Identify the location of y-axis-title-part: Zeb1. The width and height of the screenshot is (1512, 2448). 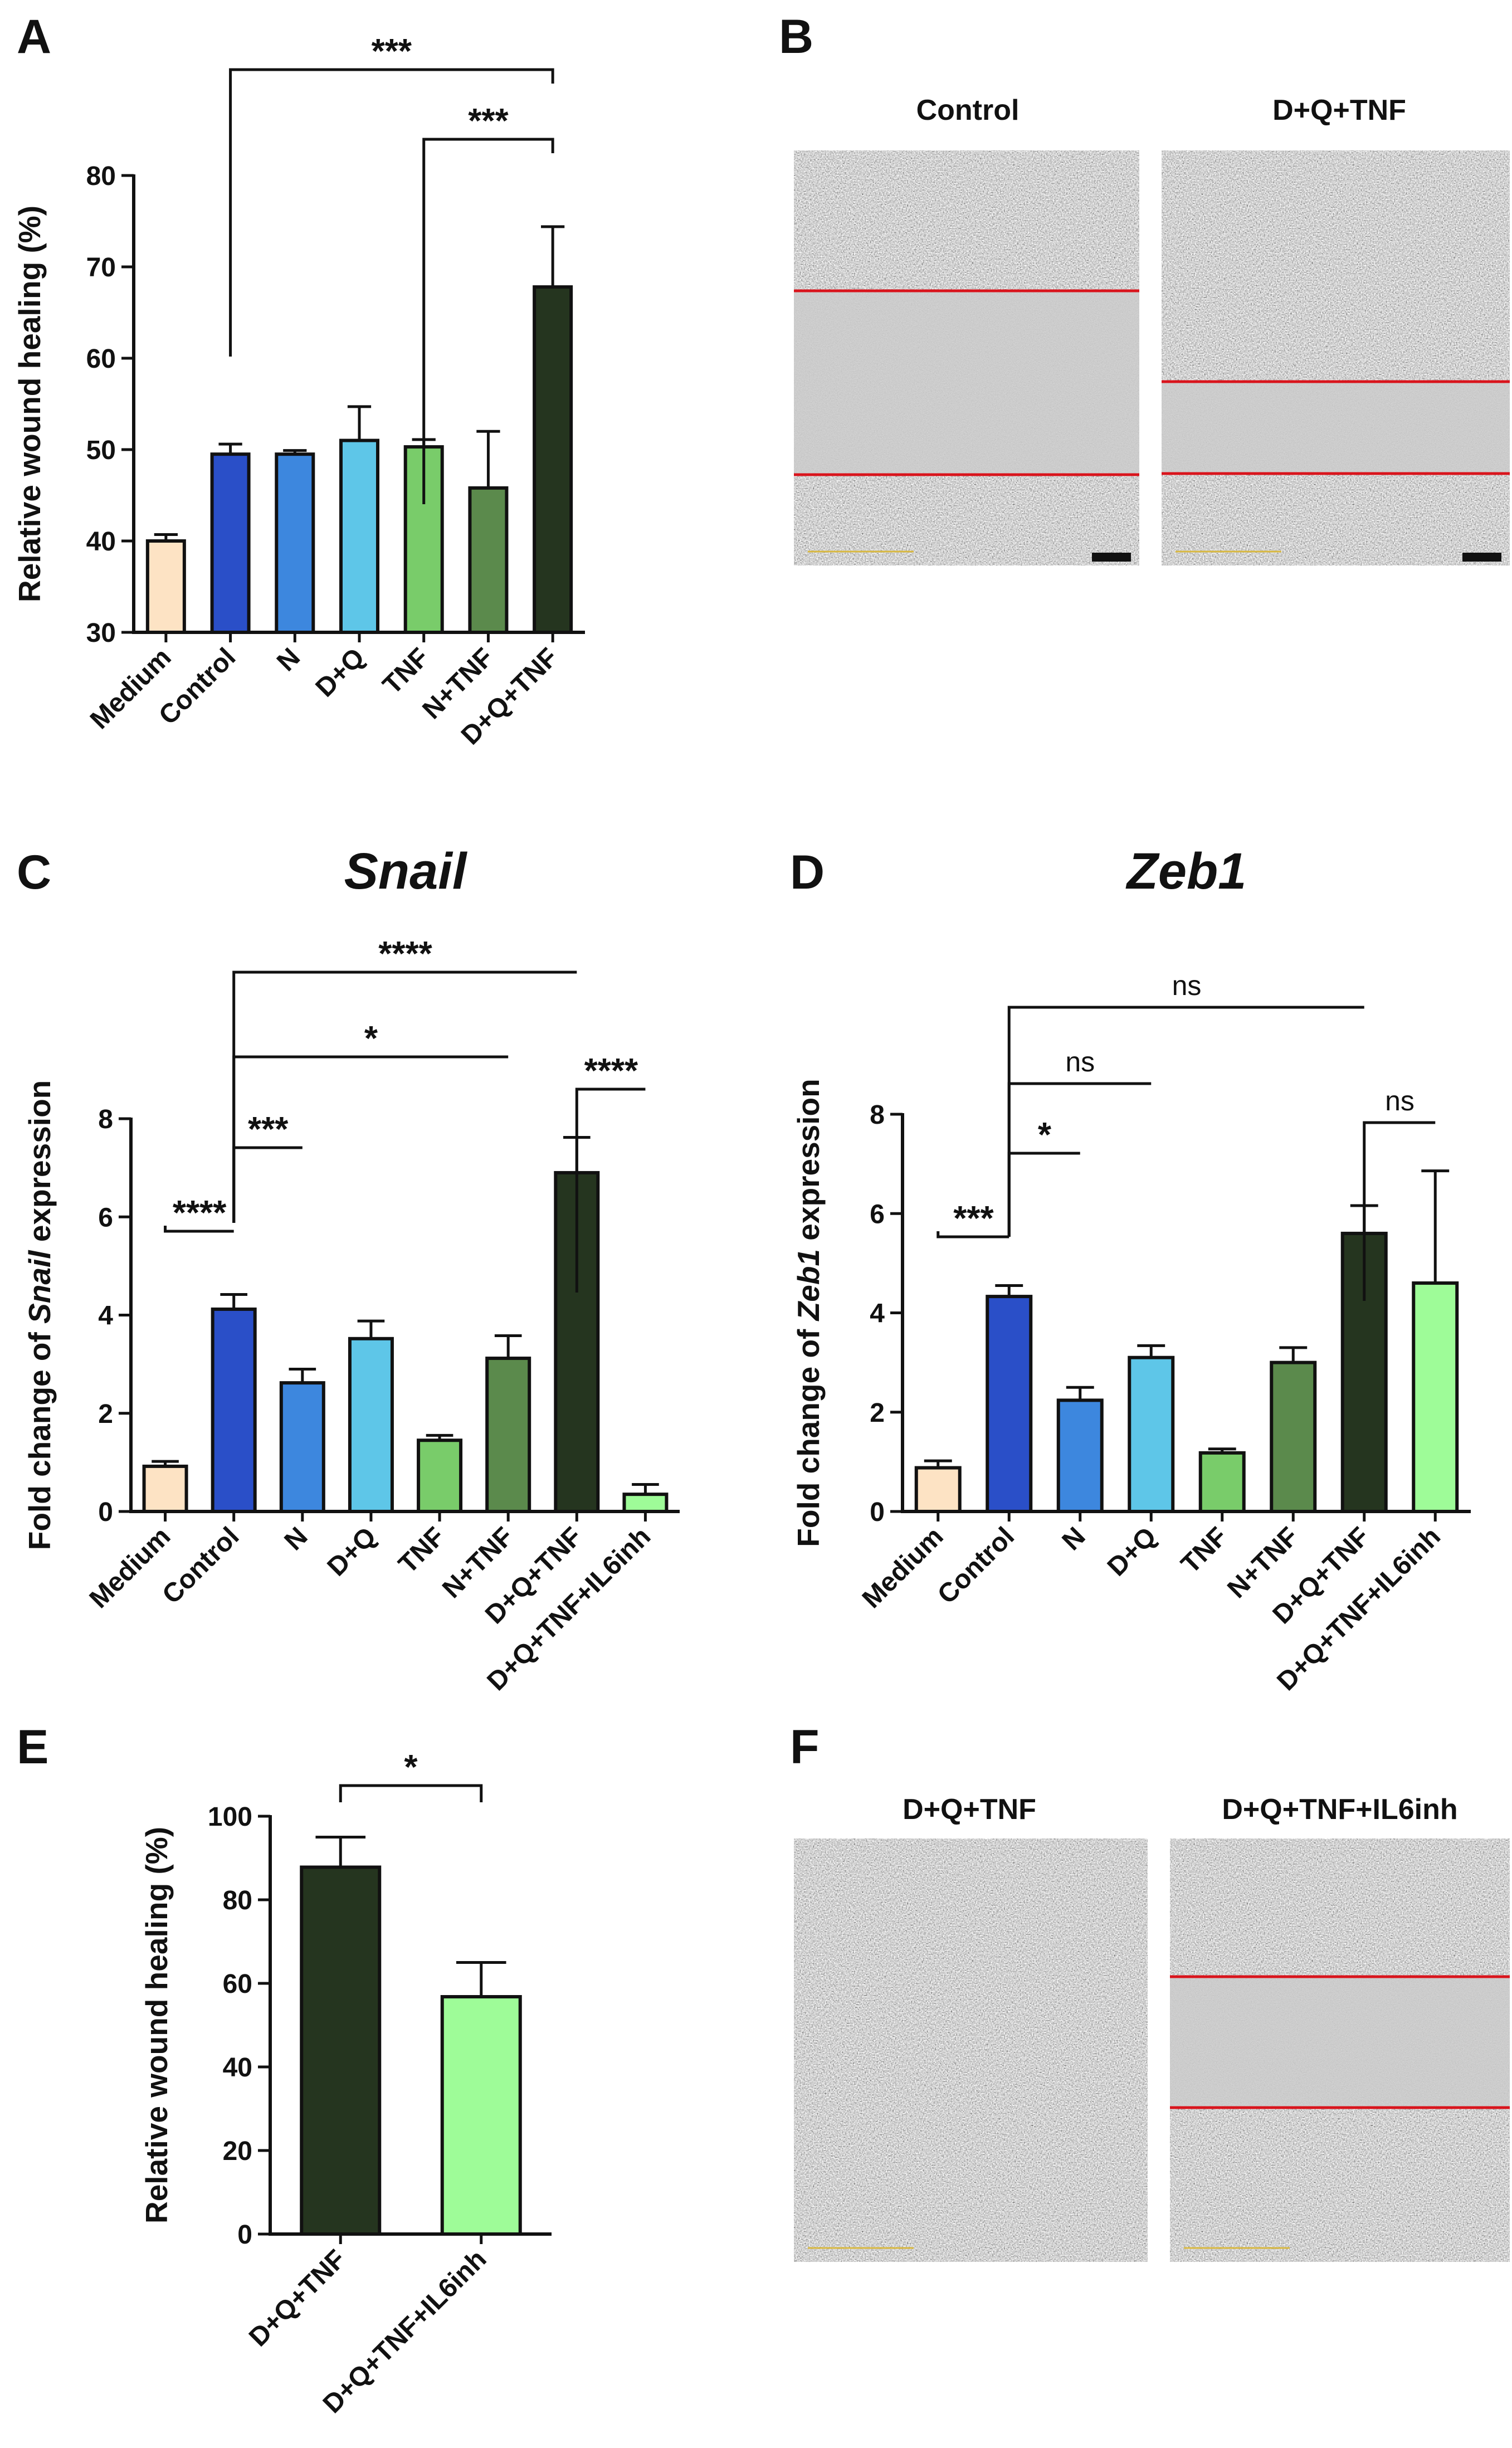
(808, 1285).